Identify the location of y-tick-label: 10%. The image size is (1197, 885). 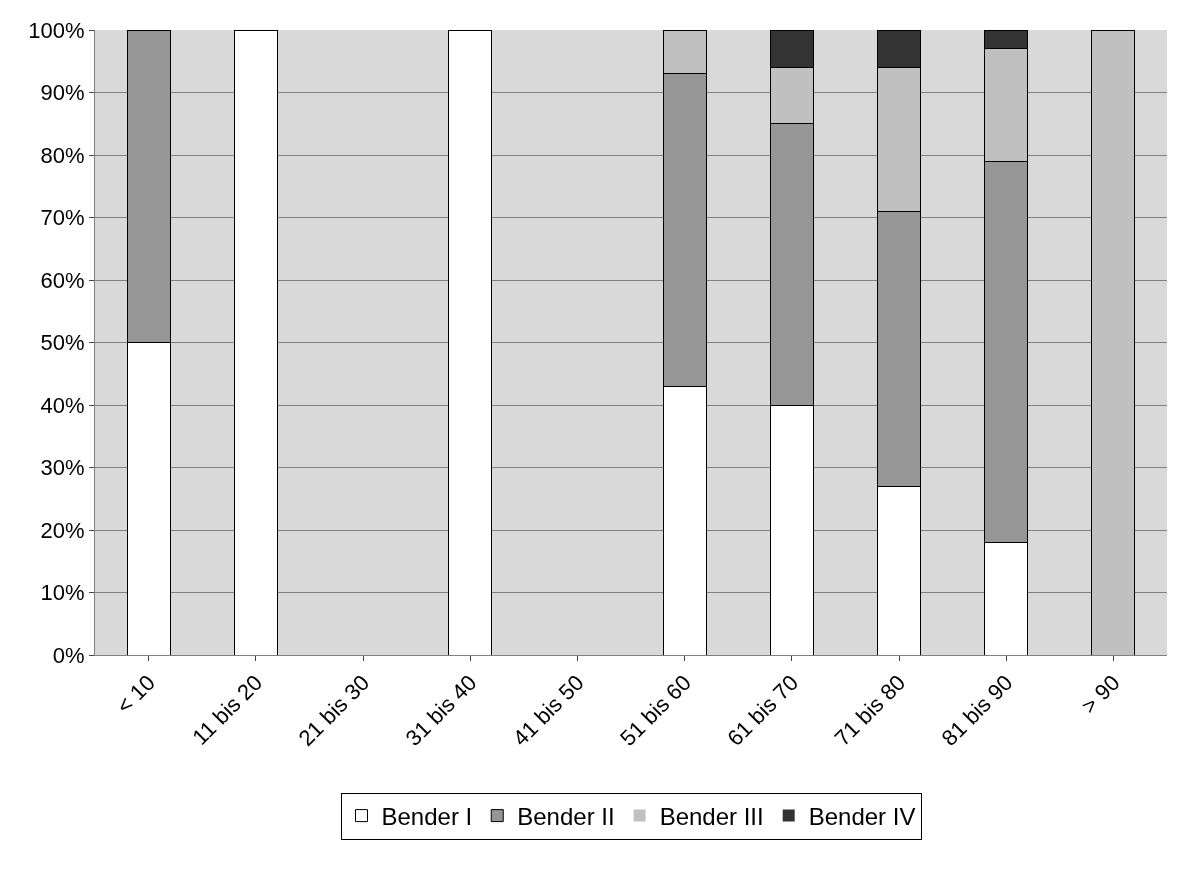
(62, 593).